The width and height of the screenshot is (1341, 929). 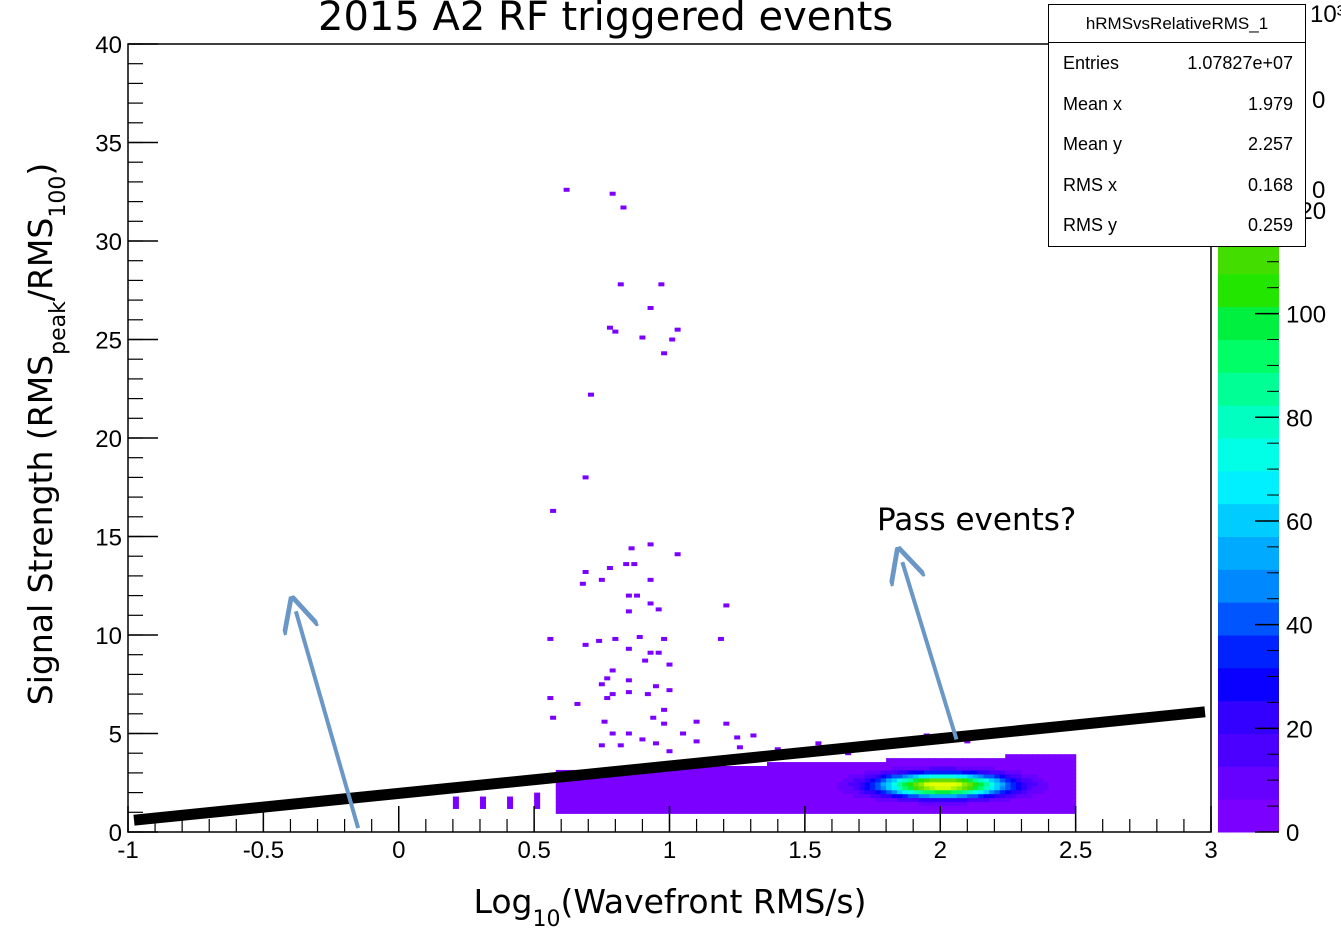 I want to click on cut-line, so click(x=669, y=766).